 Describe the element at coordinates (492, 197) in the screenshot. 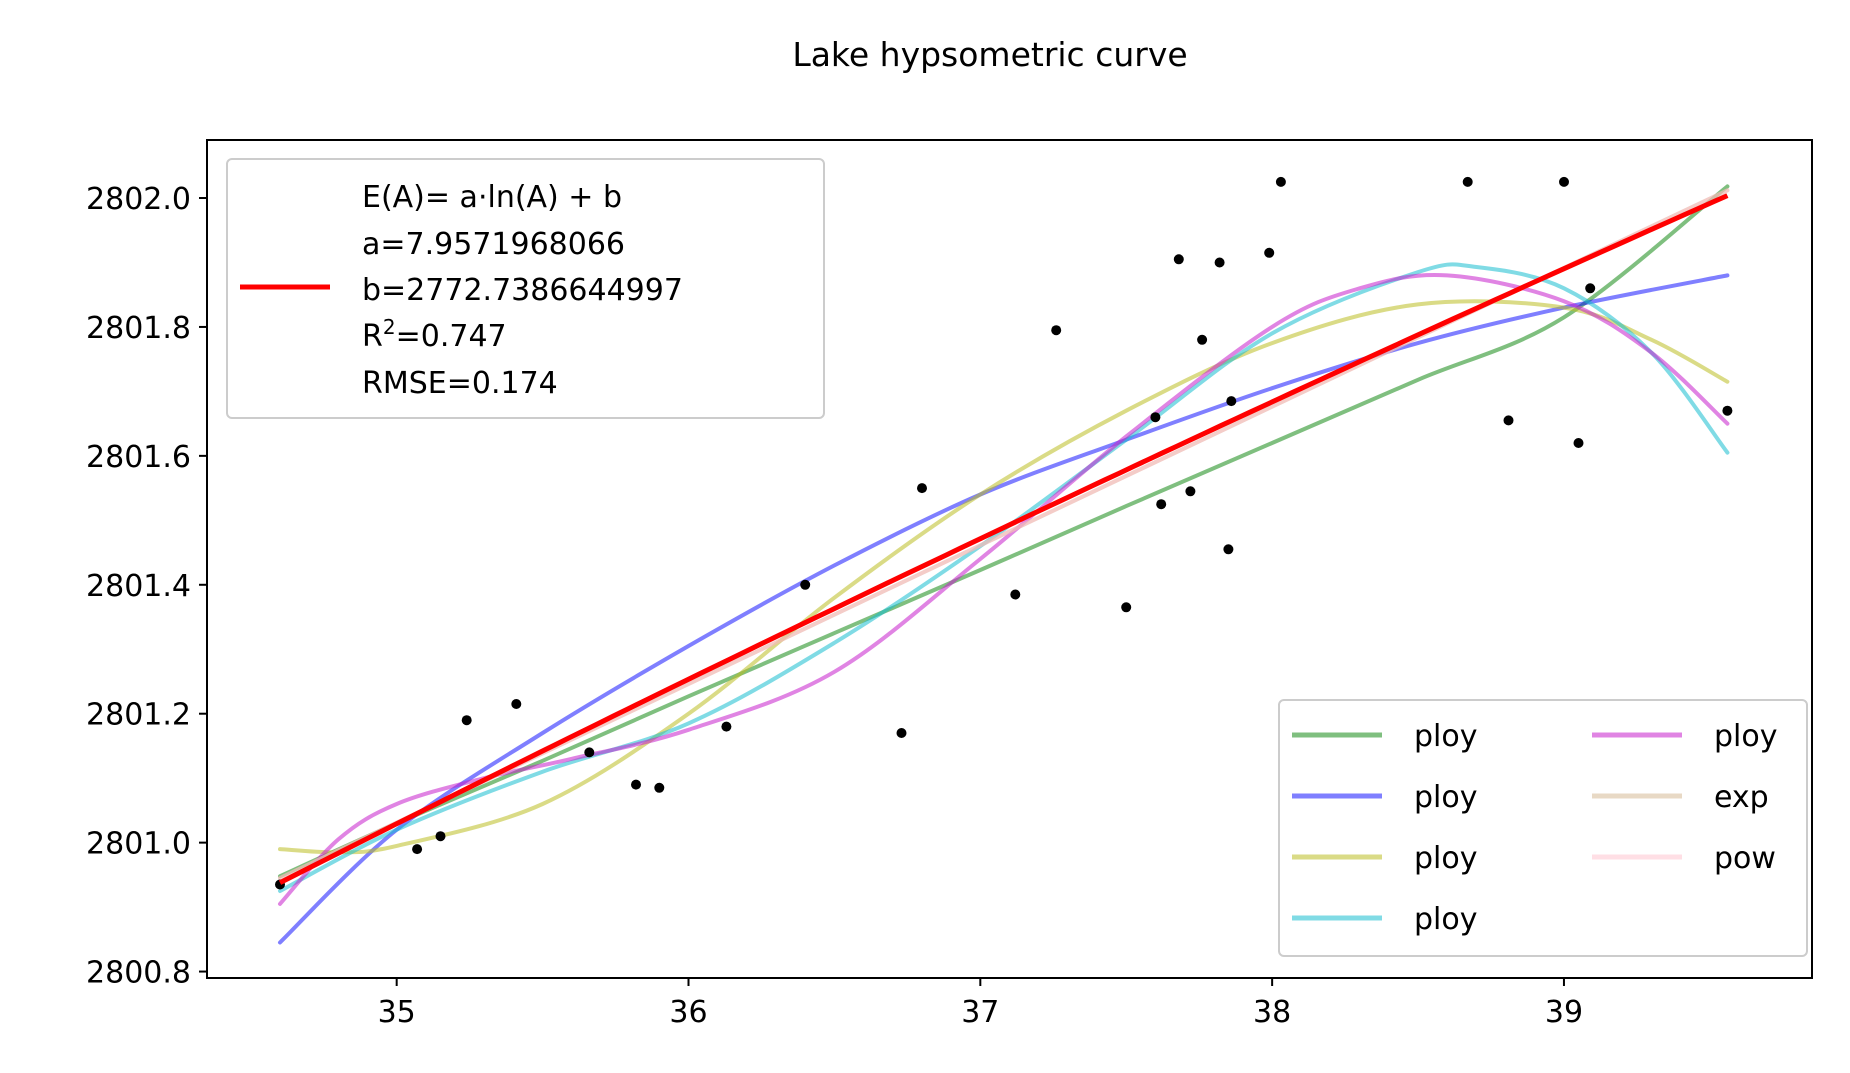

I see `fit-equation: E(A)= a·ln(A) + b` at that location.